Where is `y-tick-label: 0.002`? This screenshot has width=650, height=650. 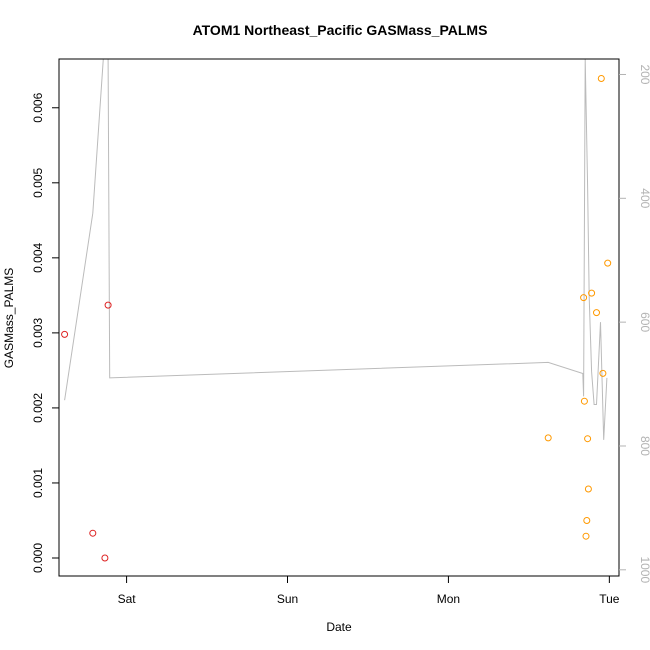
y-tick-label: 0.002 is located at coordinates (38, 408).